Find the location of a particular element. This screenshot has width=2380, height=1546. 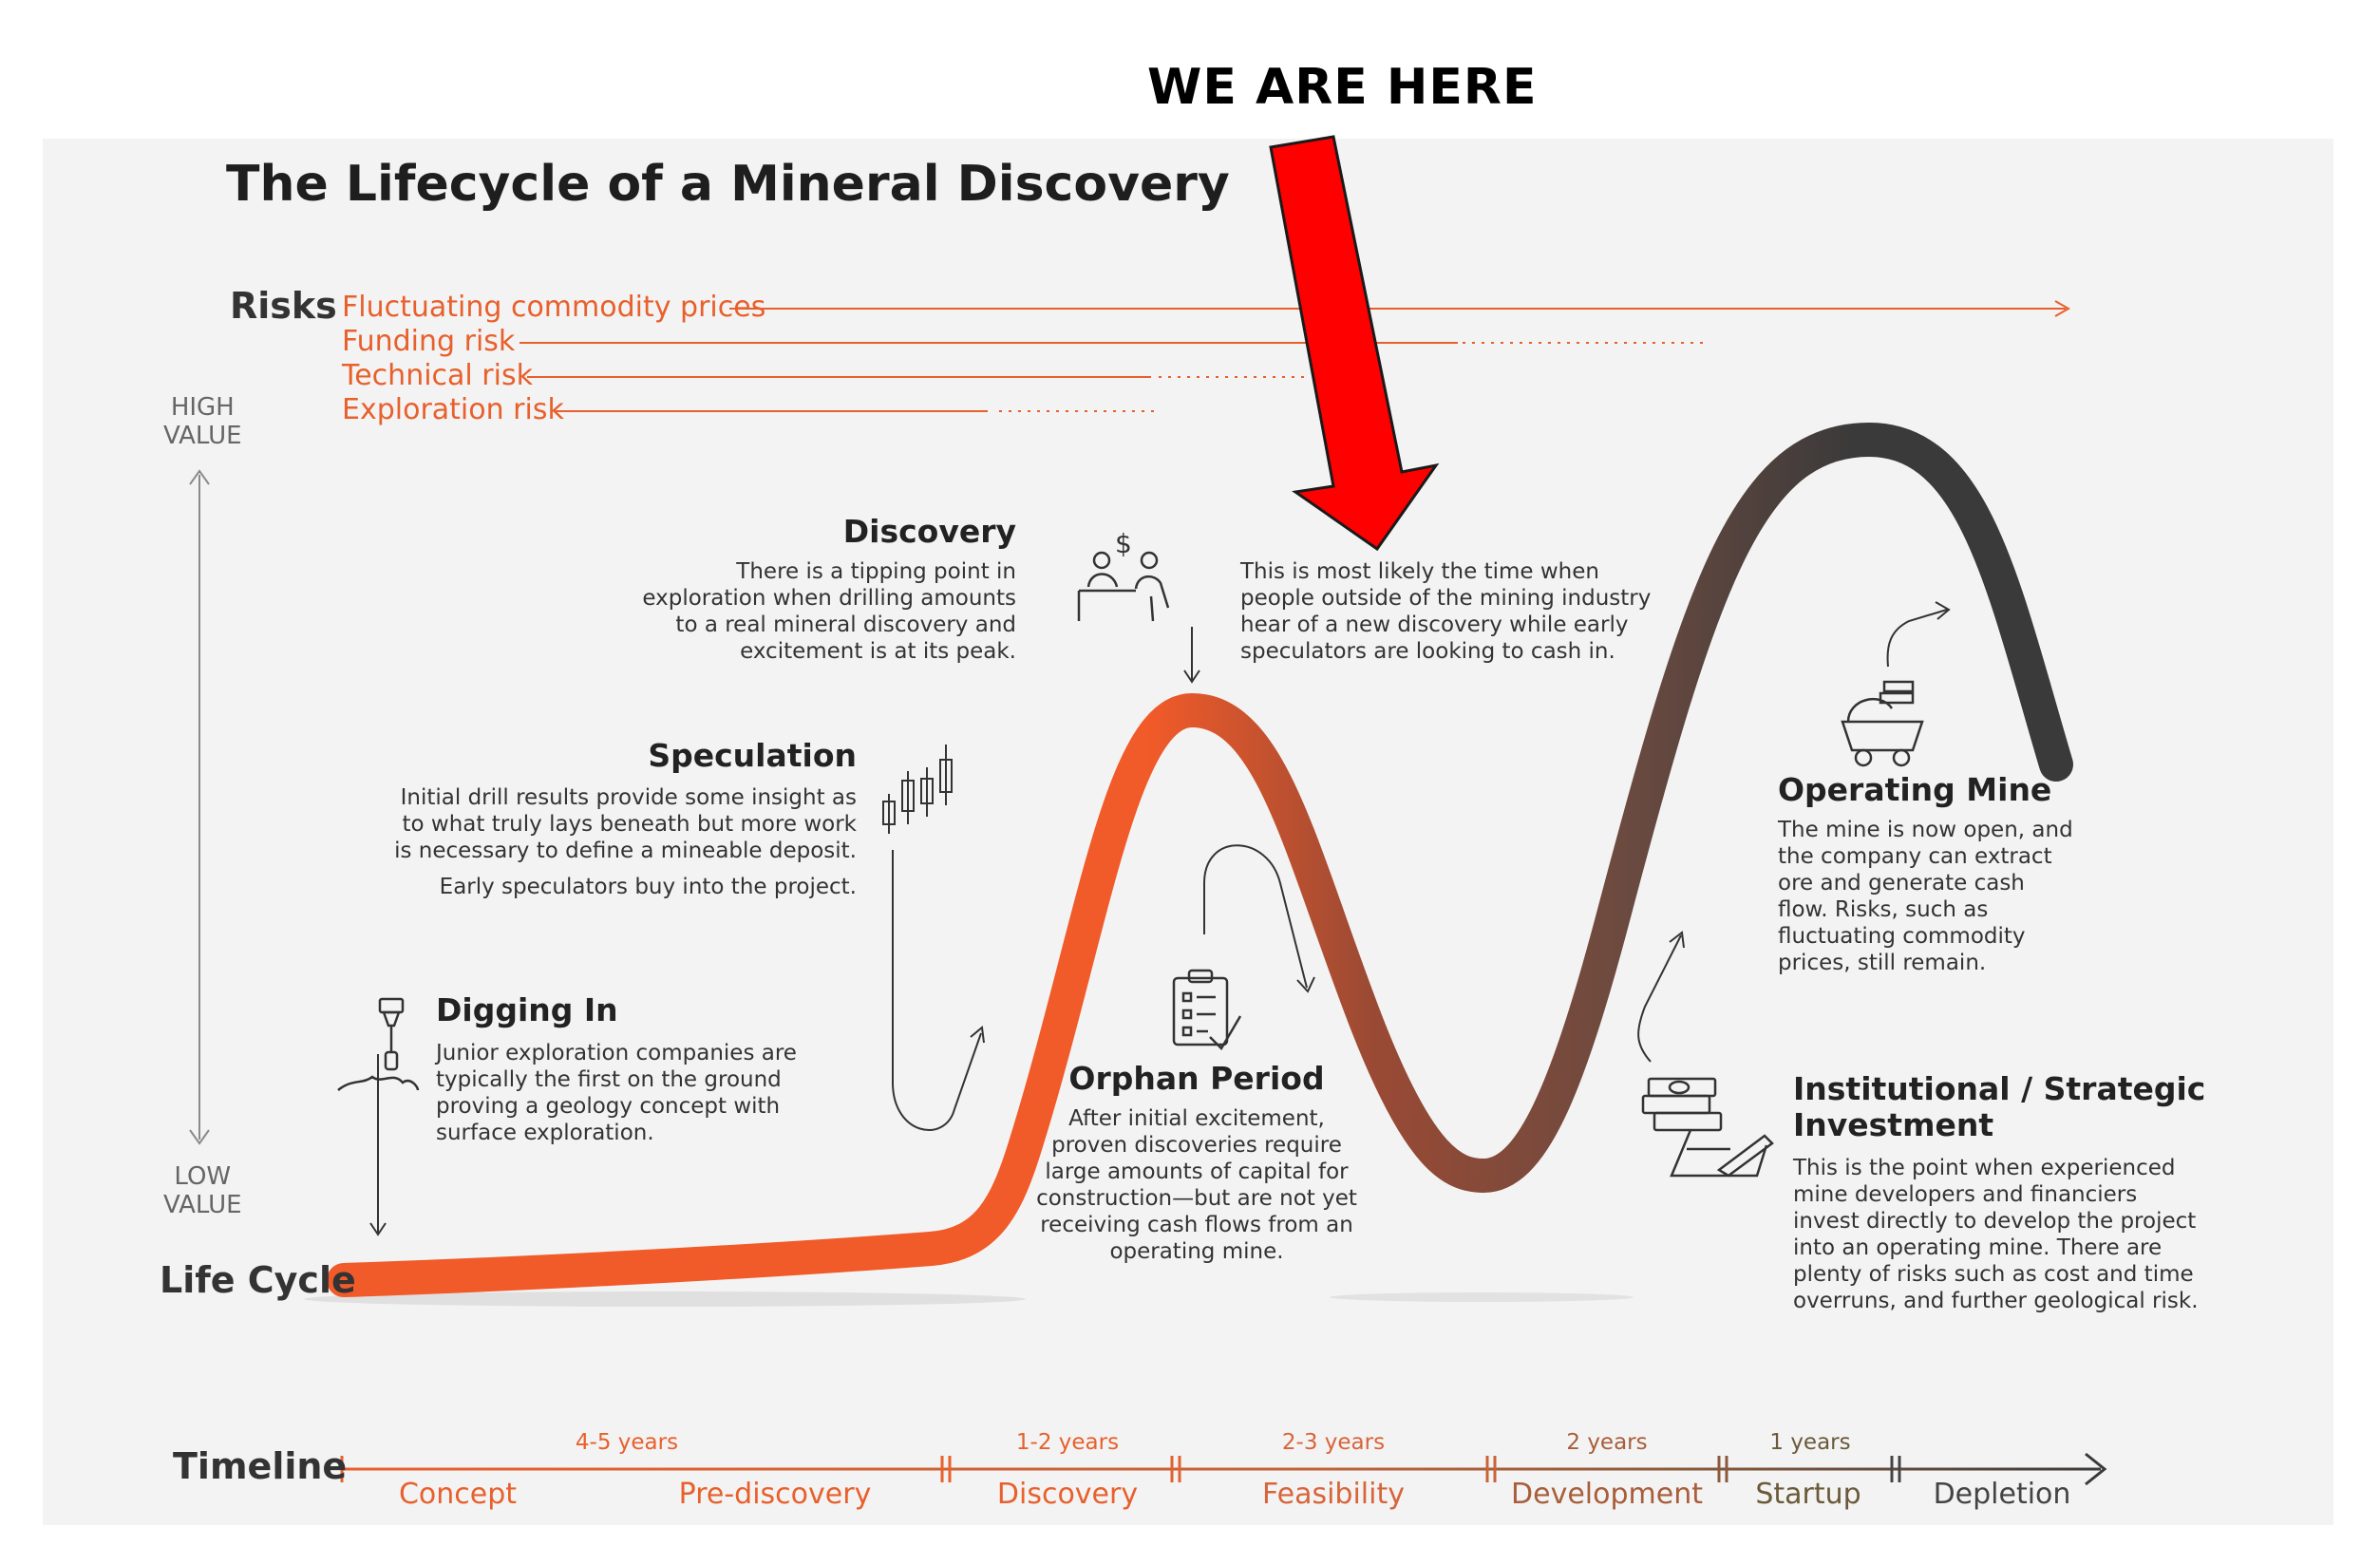

phase-development: Development is located at coordinates (1607, 1494).